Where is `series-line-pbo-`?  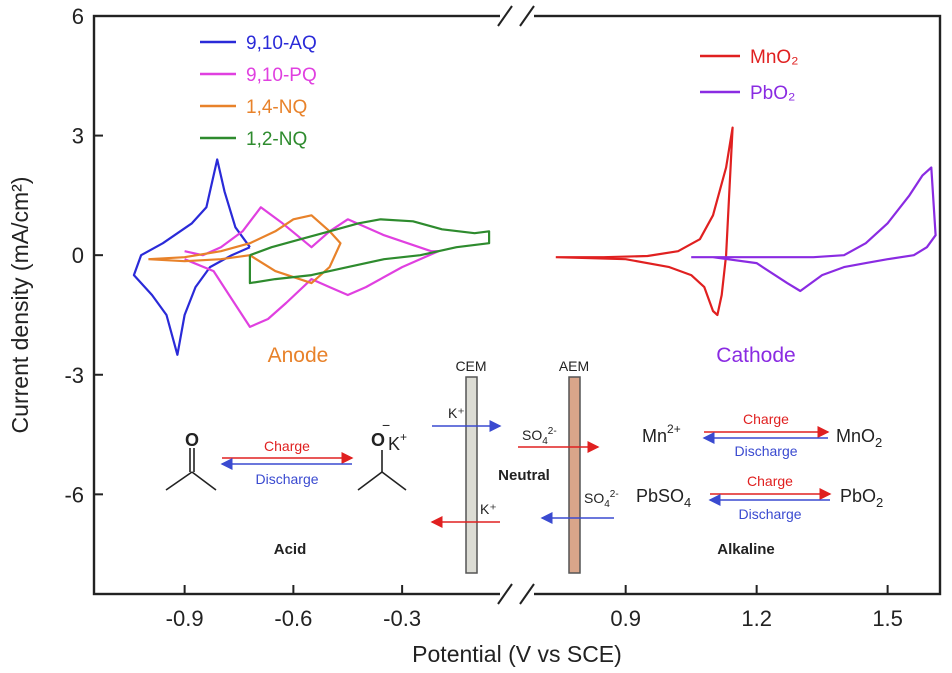
series-line-pbo- is located at coordinates (814, 229).